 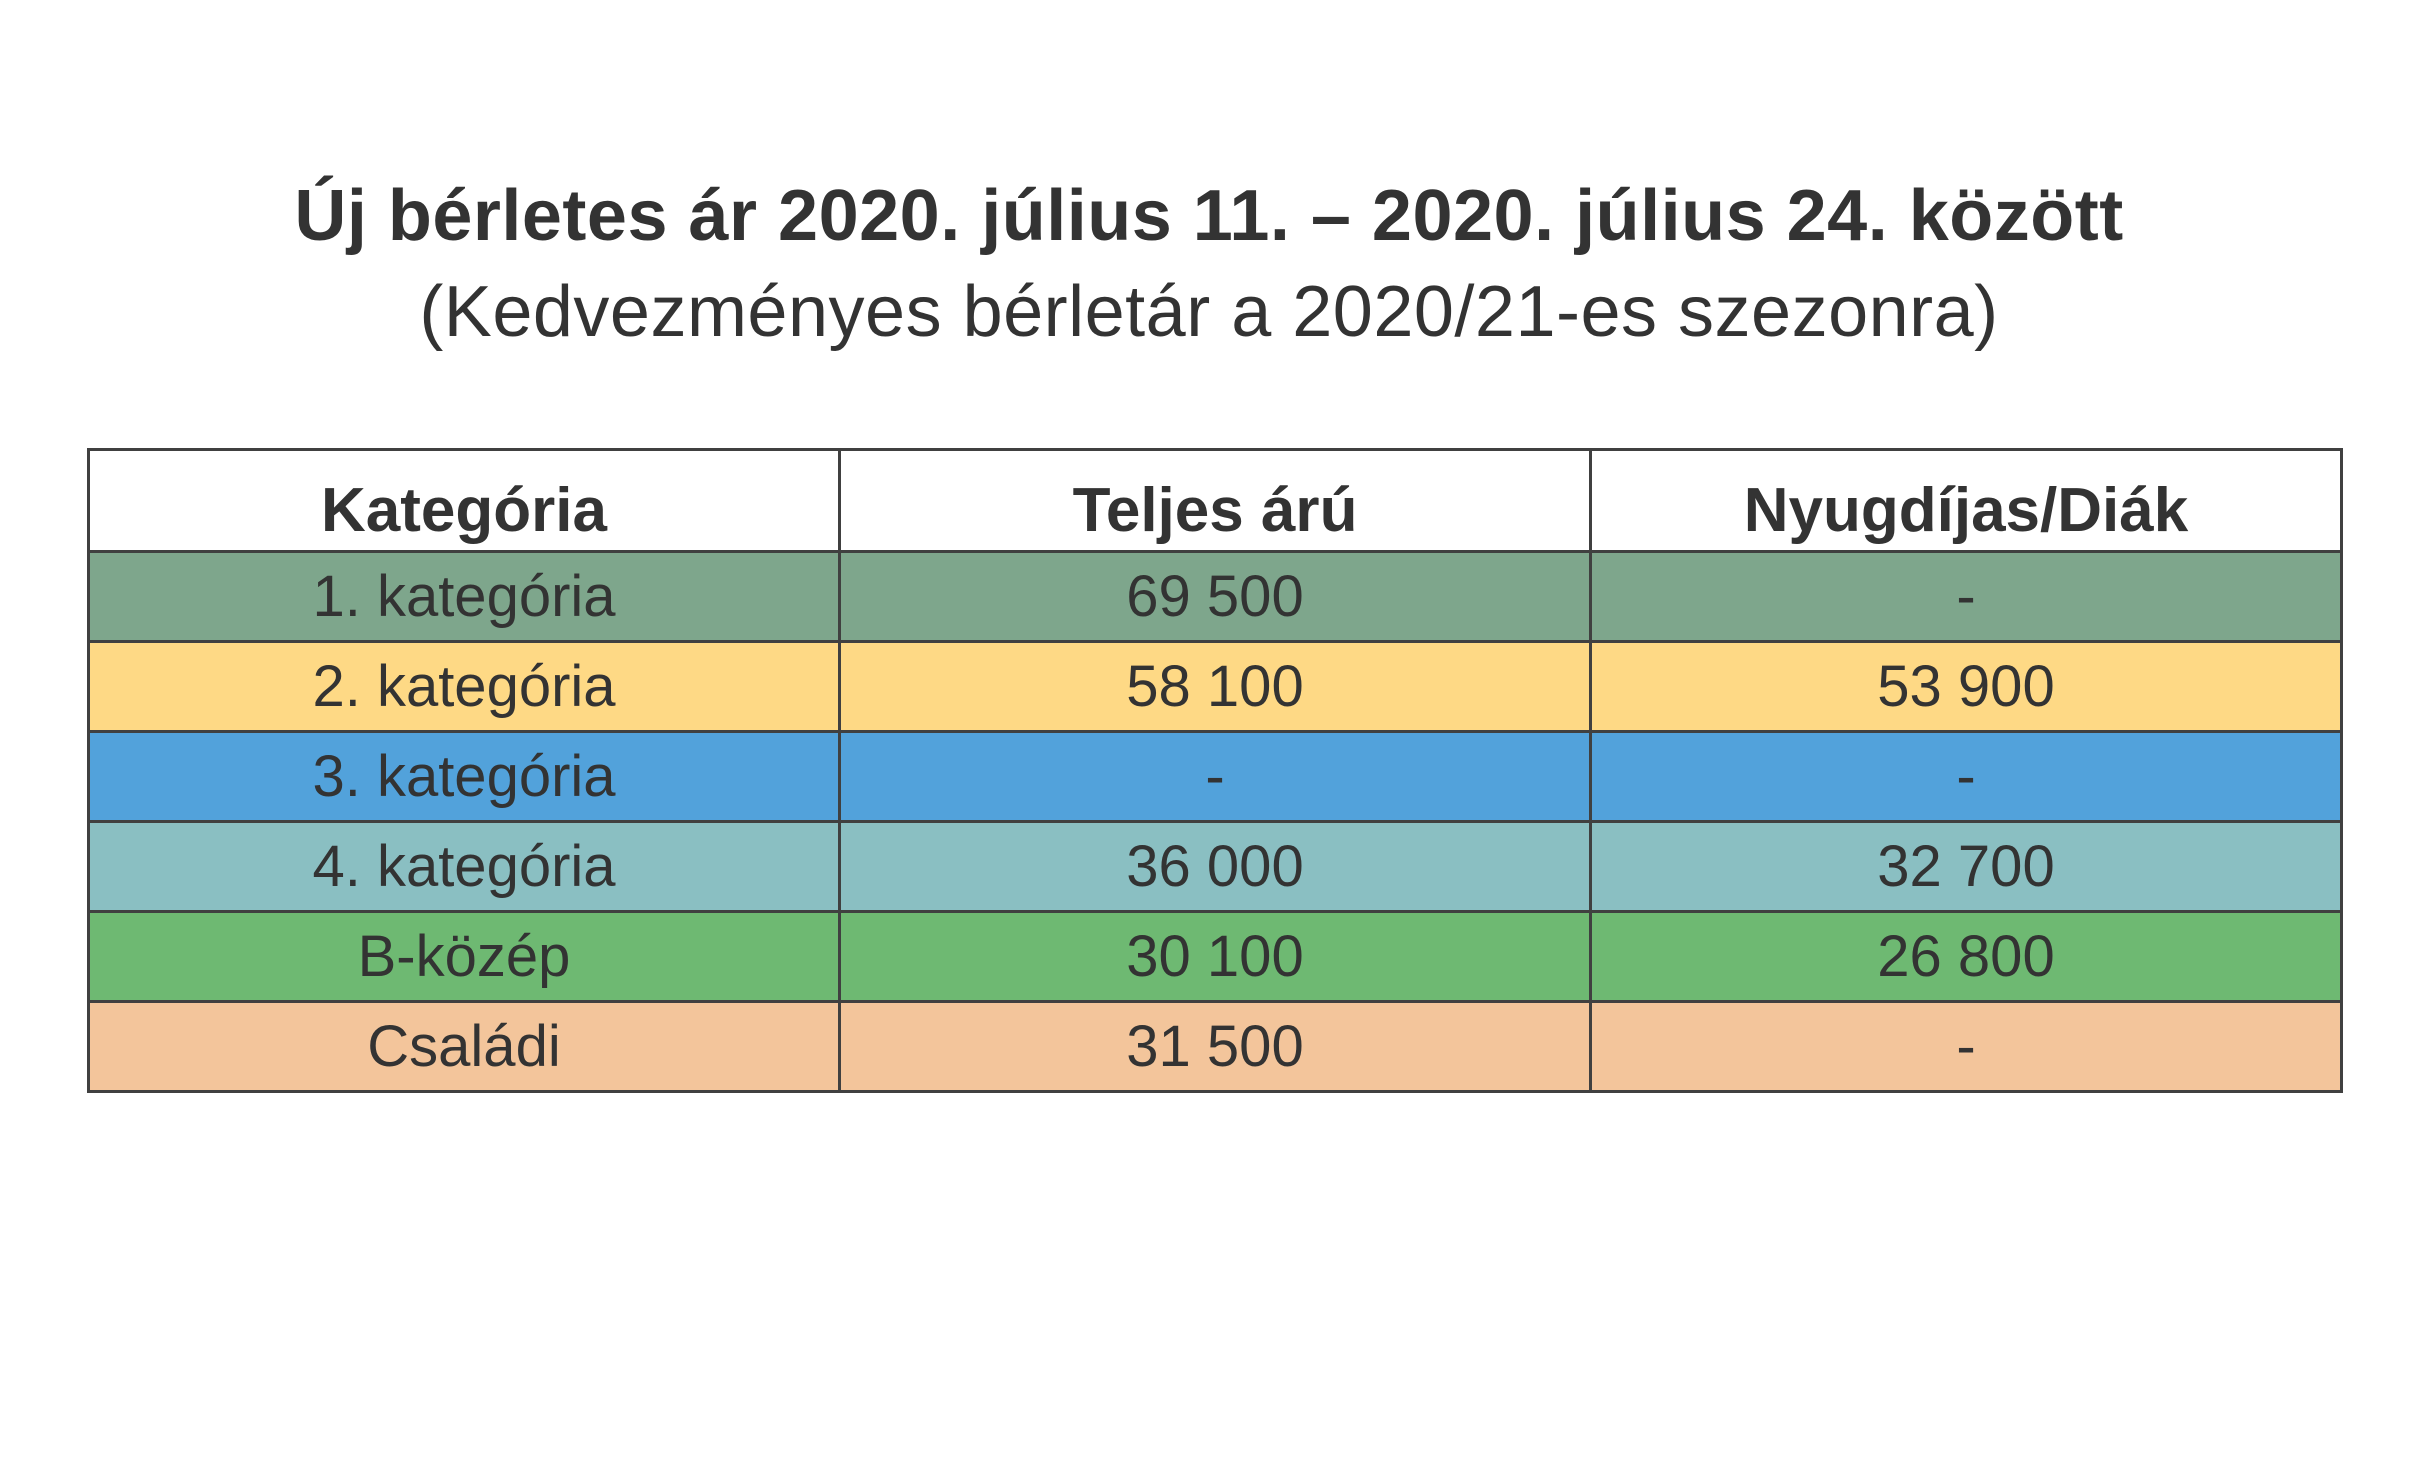 I want to click on full-price-cell: 58 100, so click(x=1215, y=686).